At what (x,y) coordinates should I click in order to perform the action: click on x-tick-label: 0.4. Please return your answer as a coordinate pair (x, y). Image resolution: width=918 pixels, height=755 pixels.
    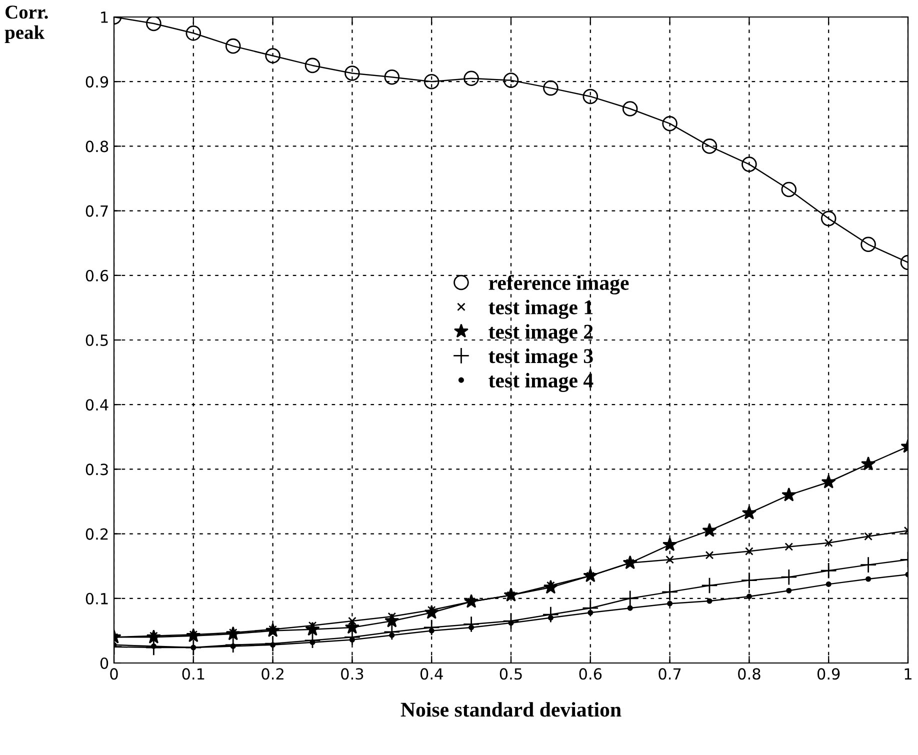
    Looking at the image, I should click on (431, 674).